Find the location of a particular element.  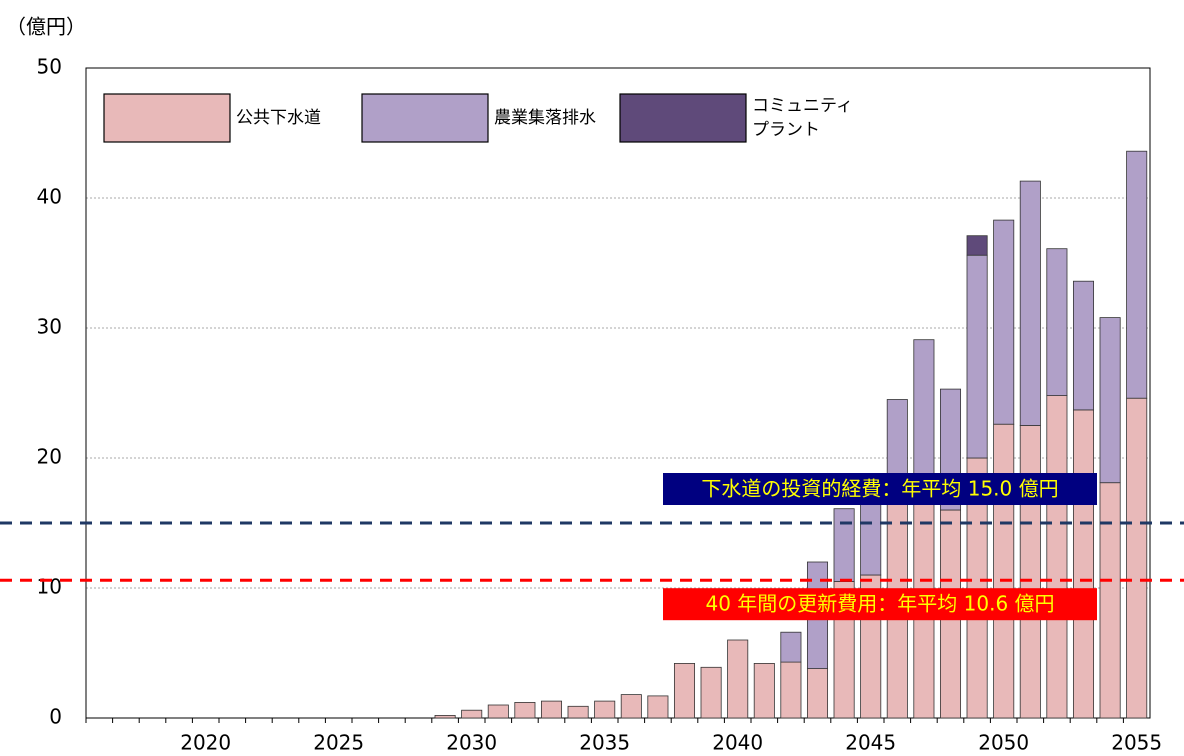

y-tick-label: 10 is located at coordinates (49, 587).